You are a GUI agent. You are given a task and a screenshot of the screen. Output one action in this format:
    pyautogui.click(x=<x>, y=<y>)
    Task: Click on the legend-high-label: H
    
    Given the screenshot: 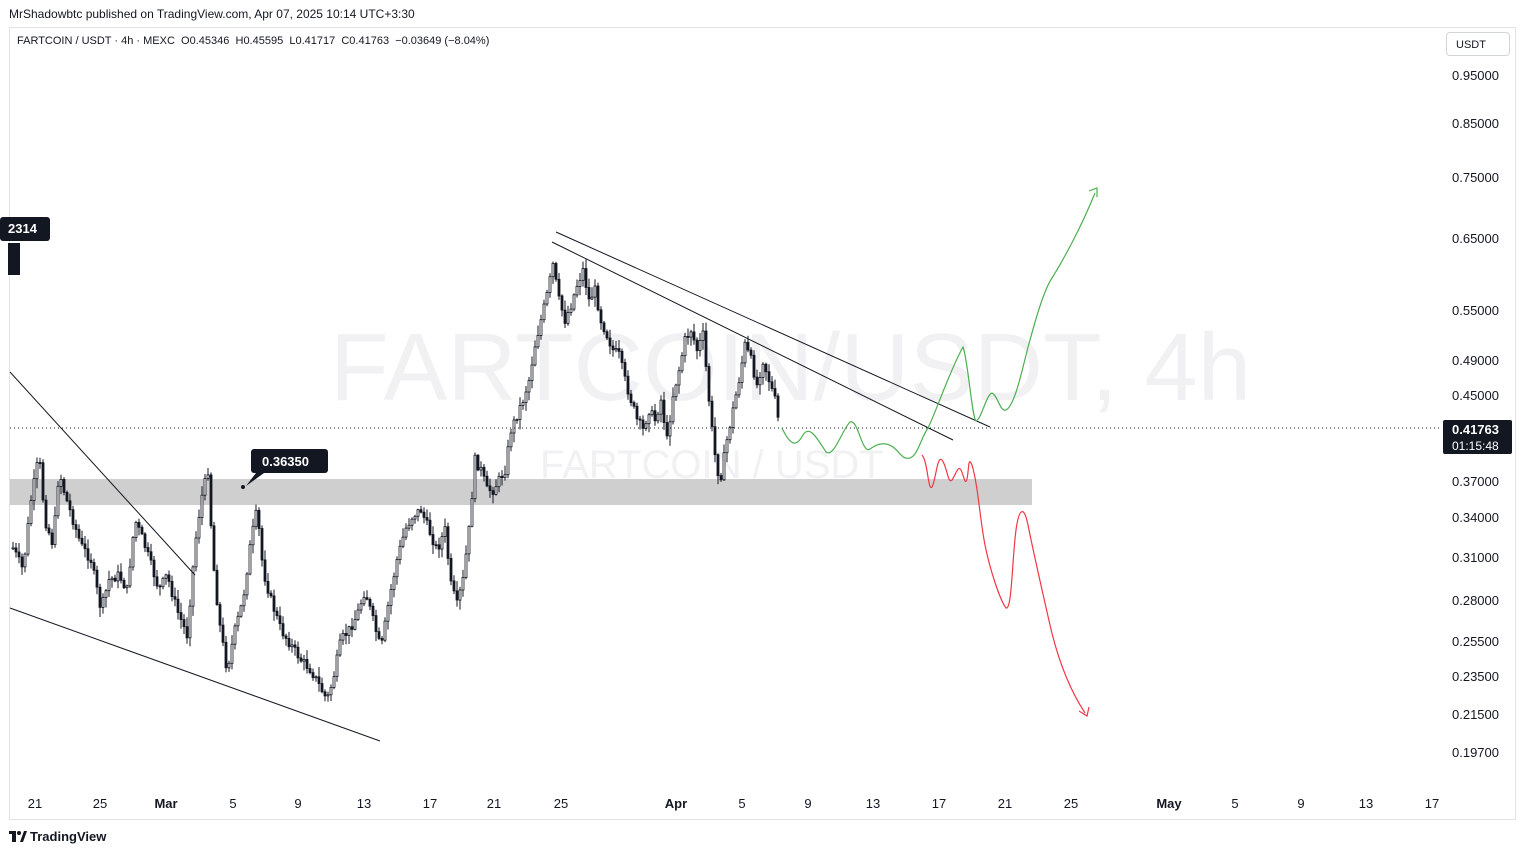 What is the action you would take?
    pyautogui.click(x=239, y=41)
    